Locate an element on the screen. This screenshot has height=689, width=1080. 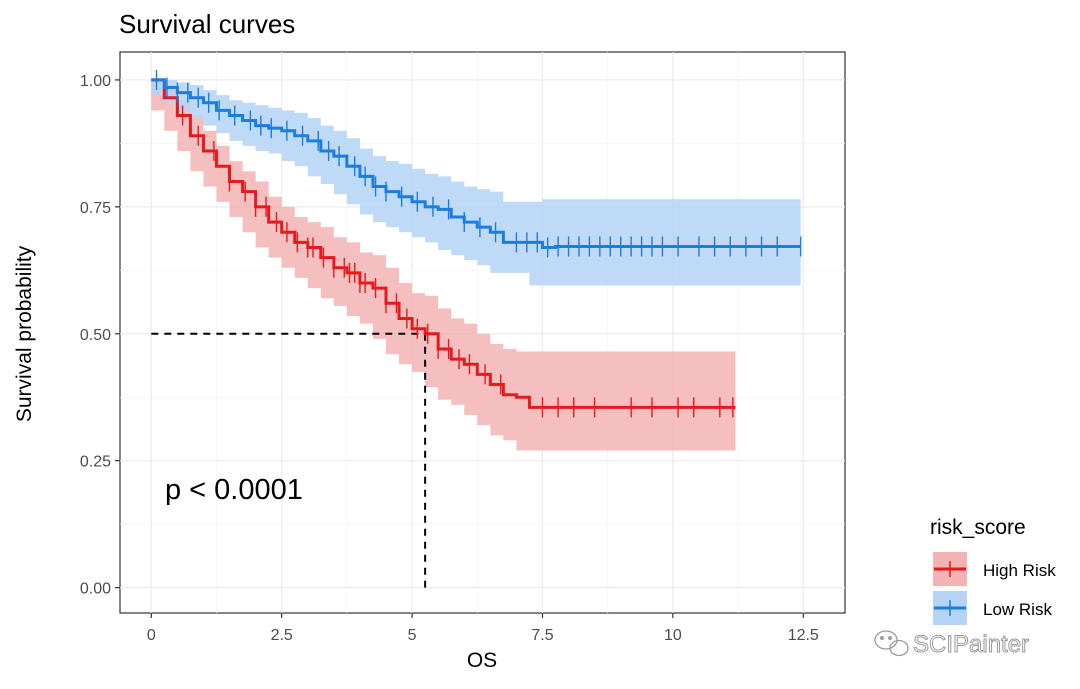
x-tick-label: 0 is located at coordinates (151, 635).